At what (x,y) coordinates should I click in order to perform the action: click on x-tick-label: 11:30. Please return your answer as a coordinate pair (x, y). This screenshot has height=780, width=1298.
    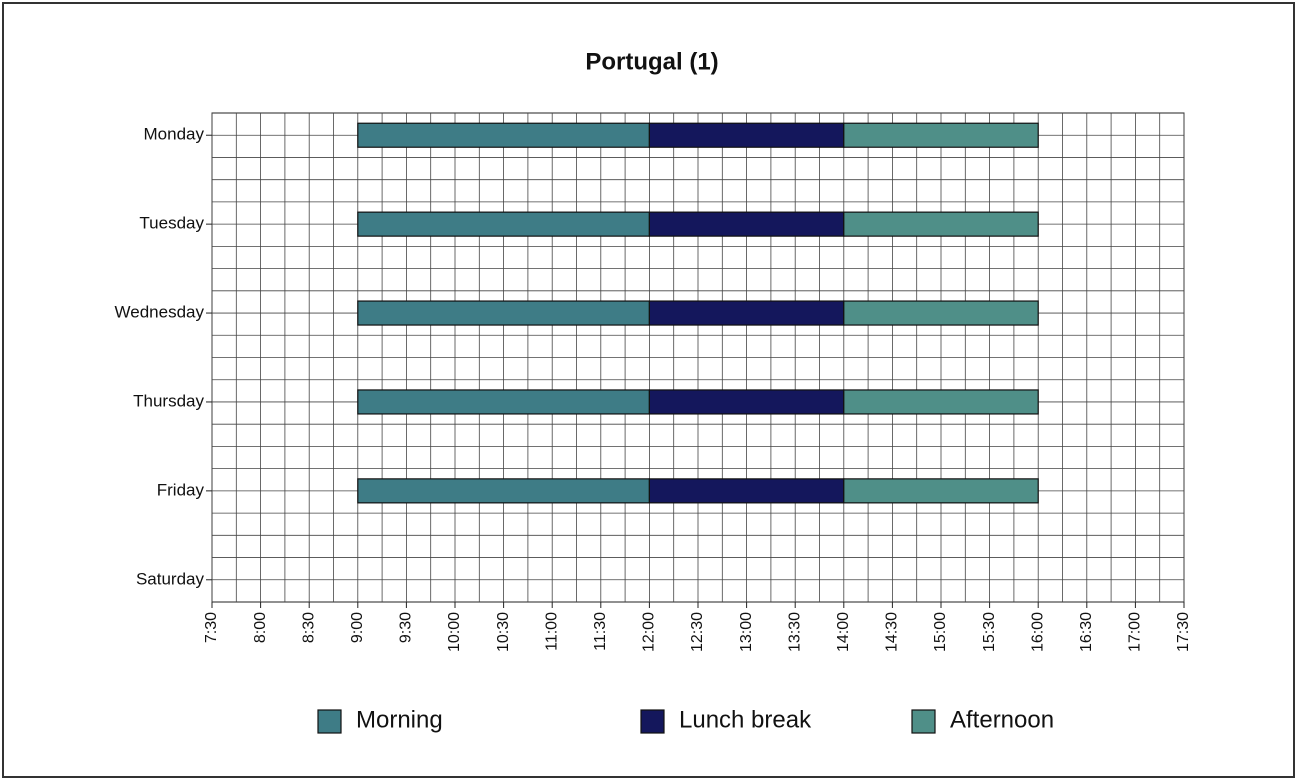
    Looking at the image, I should click on (600, 631).